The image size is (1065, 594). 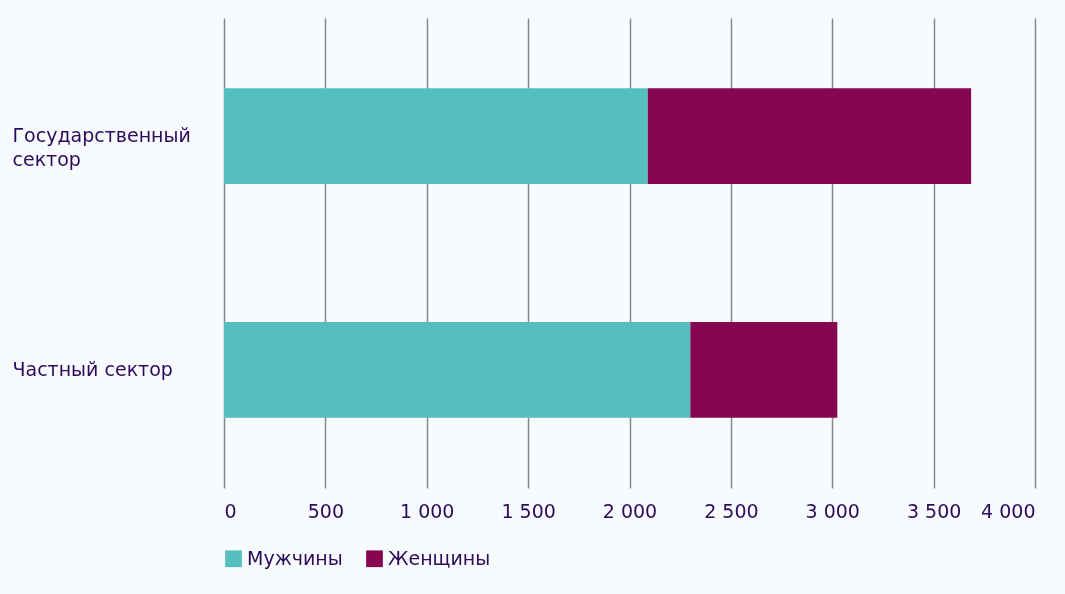 I want to click on x-tick-label: 0, so click(x=230, y=510).